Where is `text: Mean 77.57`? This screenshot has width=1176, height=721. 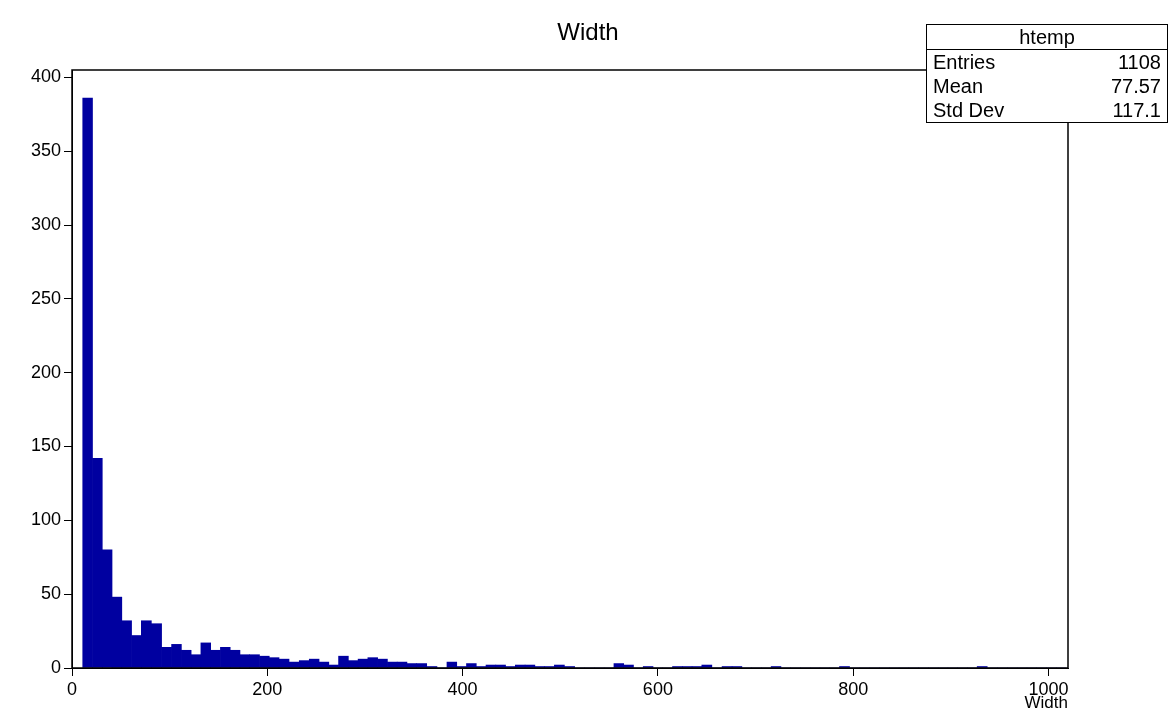 text: Mean 77.57 is located at coordinates (1047, 86).